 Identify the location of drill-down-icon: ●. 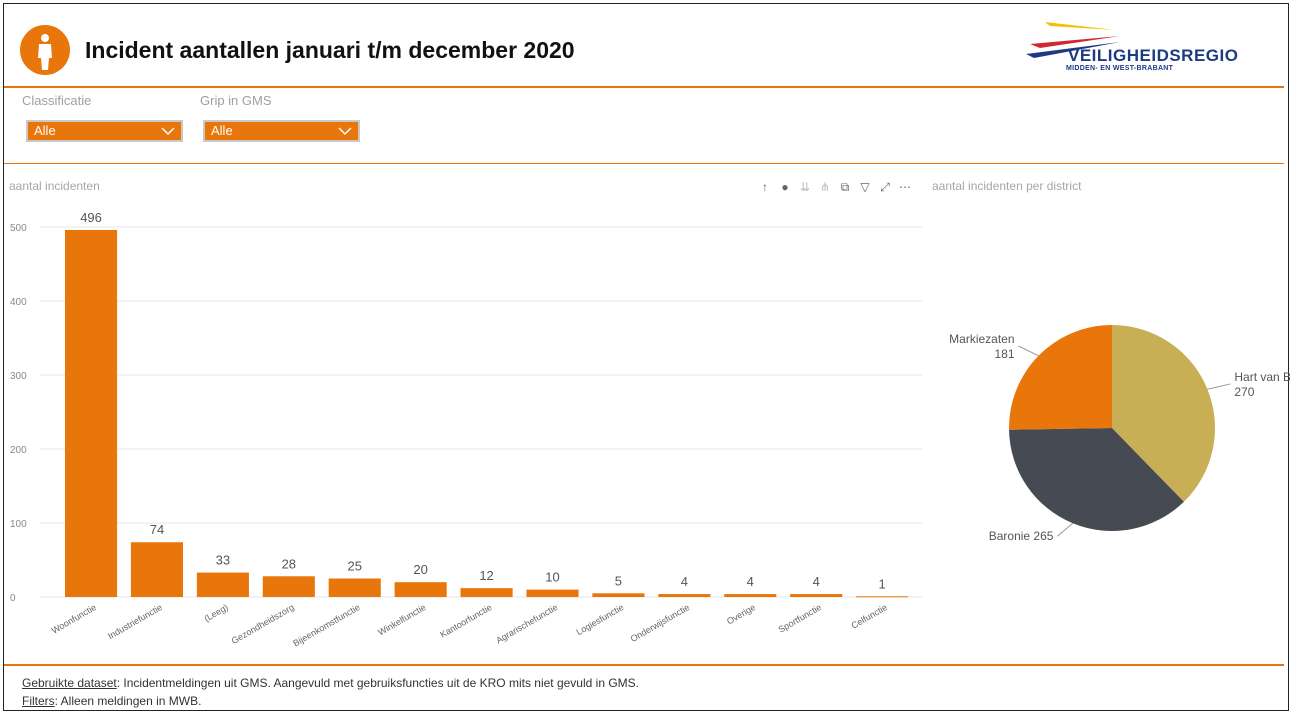
(785, 187).